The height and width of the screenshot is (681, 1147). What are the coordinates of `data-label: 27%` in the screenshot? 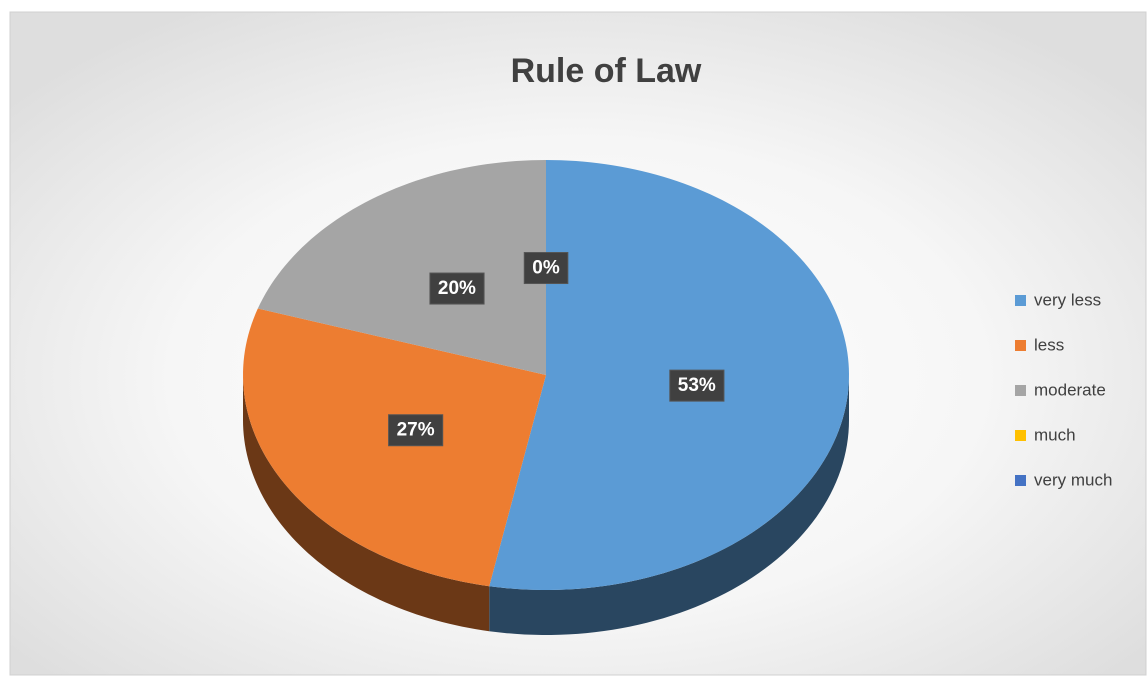 It's located at (416, 430).